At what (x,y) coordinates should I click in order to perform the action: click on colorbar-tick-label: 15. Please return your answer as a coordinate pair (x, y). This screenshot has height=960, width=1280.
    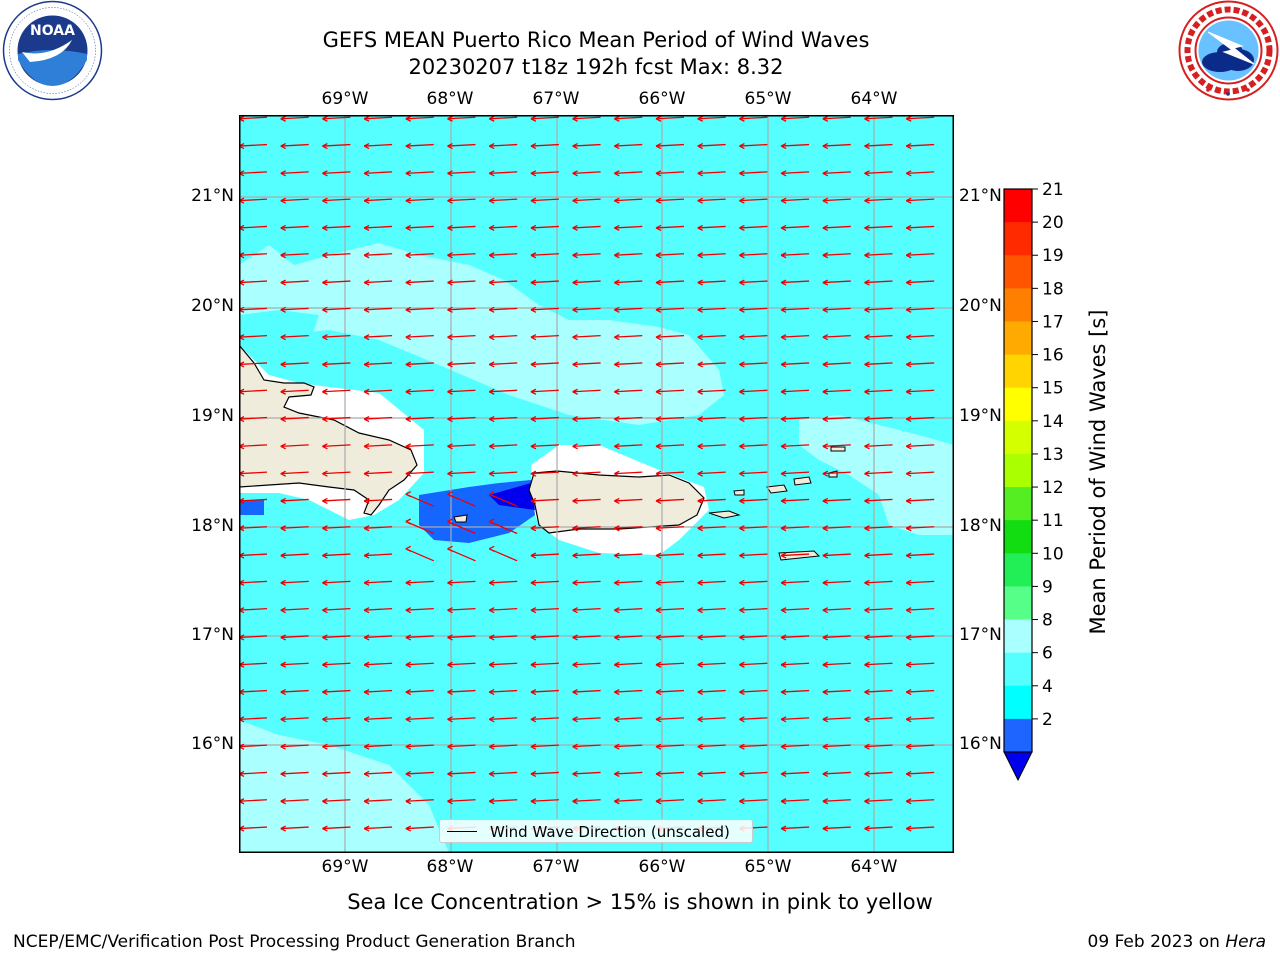
    Looking at the image, I should click on (1053, 389).